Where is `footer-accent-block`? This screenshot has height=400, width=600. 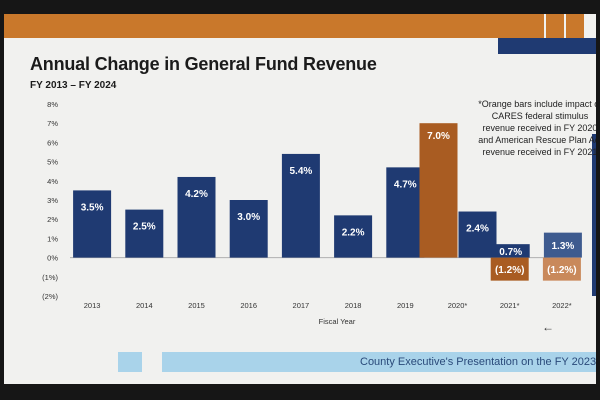 footer-accent-block is located at coordinates (130, 362).